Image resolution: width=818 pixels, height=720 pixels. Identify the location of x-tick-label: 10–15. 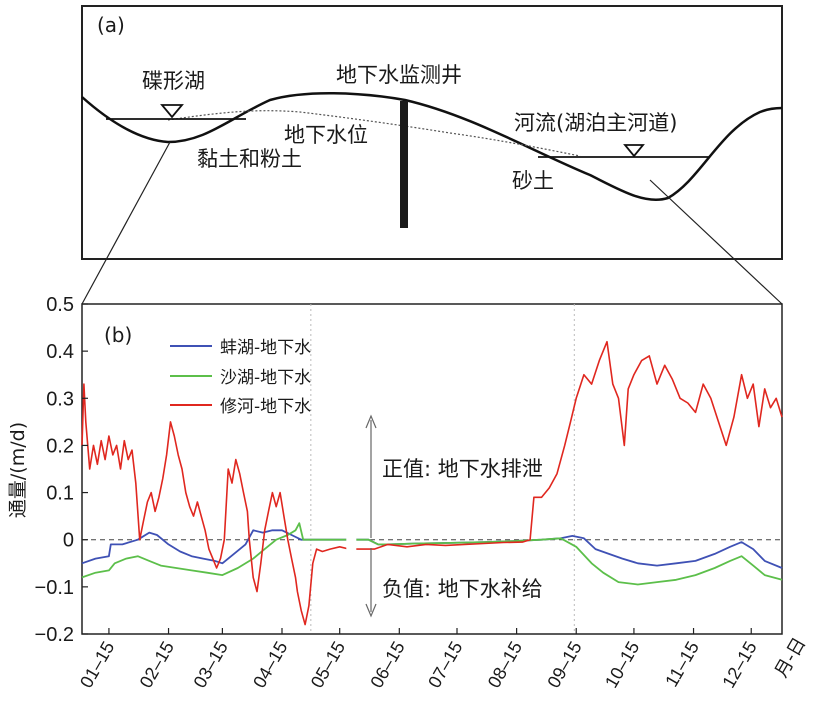
(622, 664).